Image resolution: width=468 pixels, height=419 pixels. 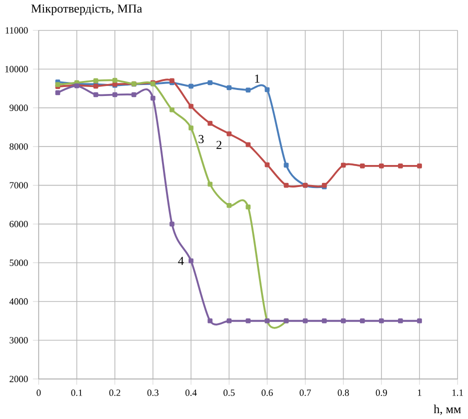 What do you see at coordinates (19, 185) in the screenshot?
I see `y-tick-label: 7000` at bounding box center [19, 185].